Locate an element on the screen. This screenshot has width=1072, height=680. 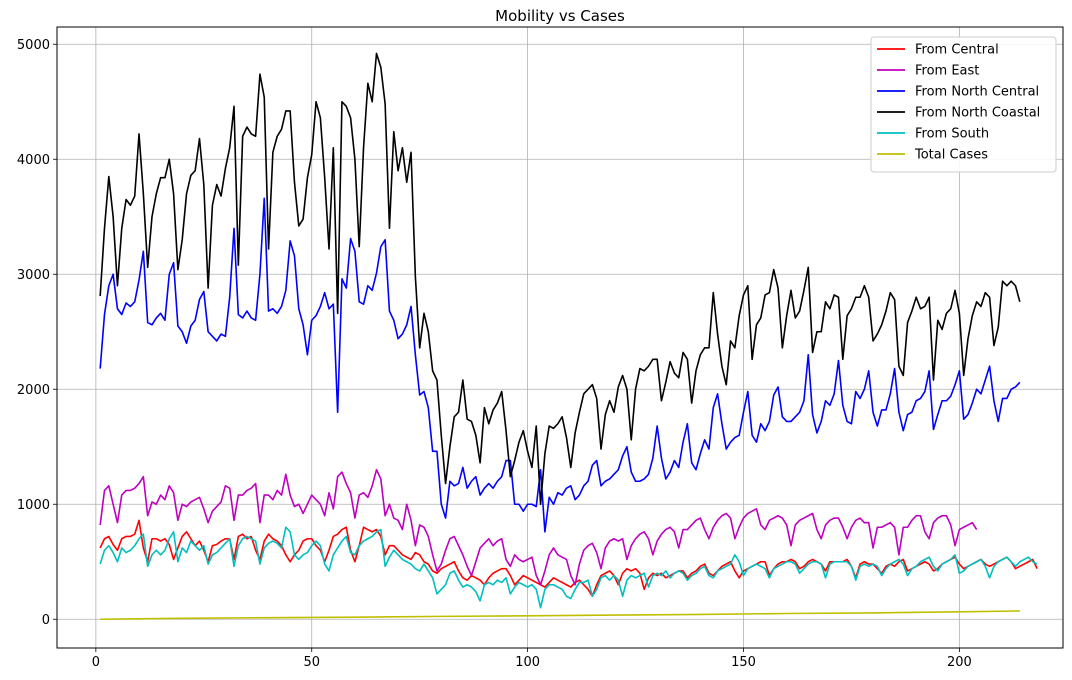
y-tick-label: 0 is located at coordinates (46, 620).